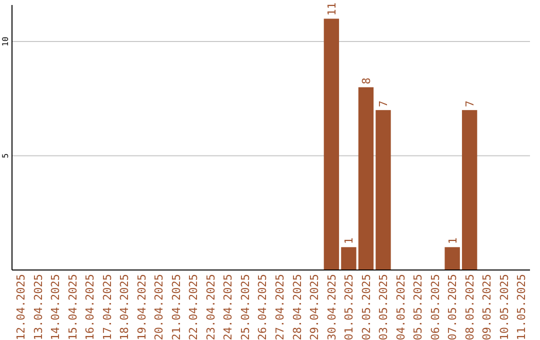 The image size is (540, 340). What do you see at coordinates (245, 307) in the screenshot?
I see `x-tick-label: 25.04.2025` at bounding box center [245, 307].